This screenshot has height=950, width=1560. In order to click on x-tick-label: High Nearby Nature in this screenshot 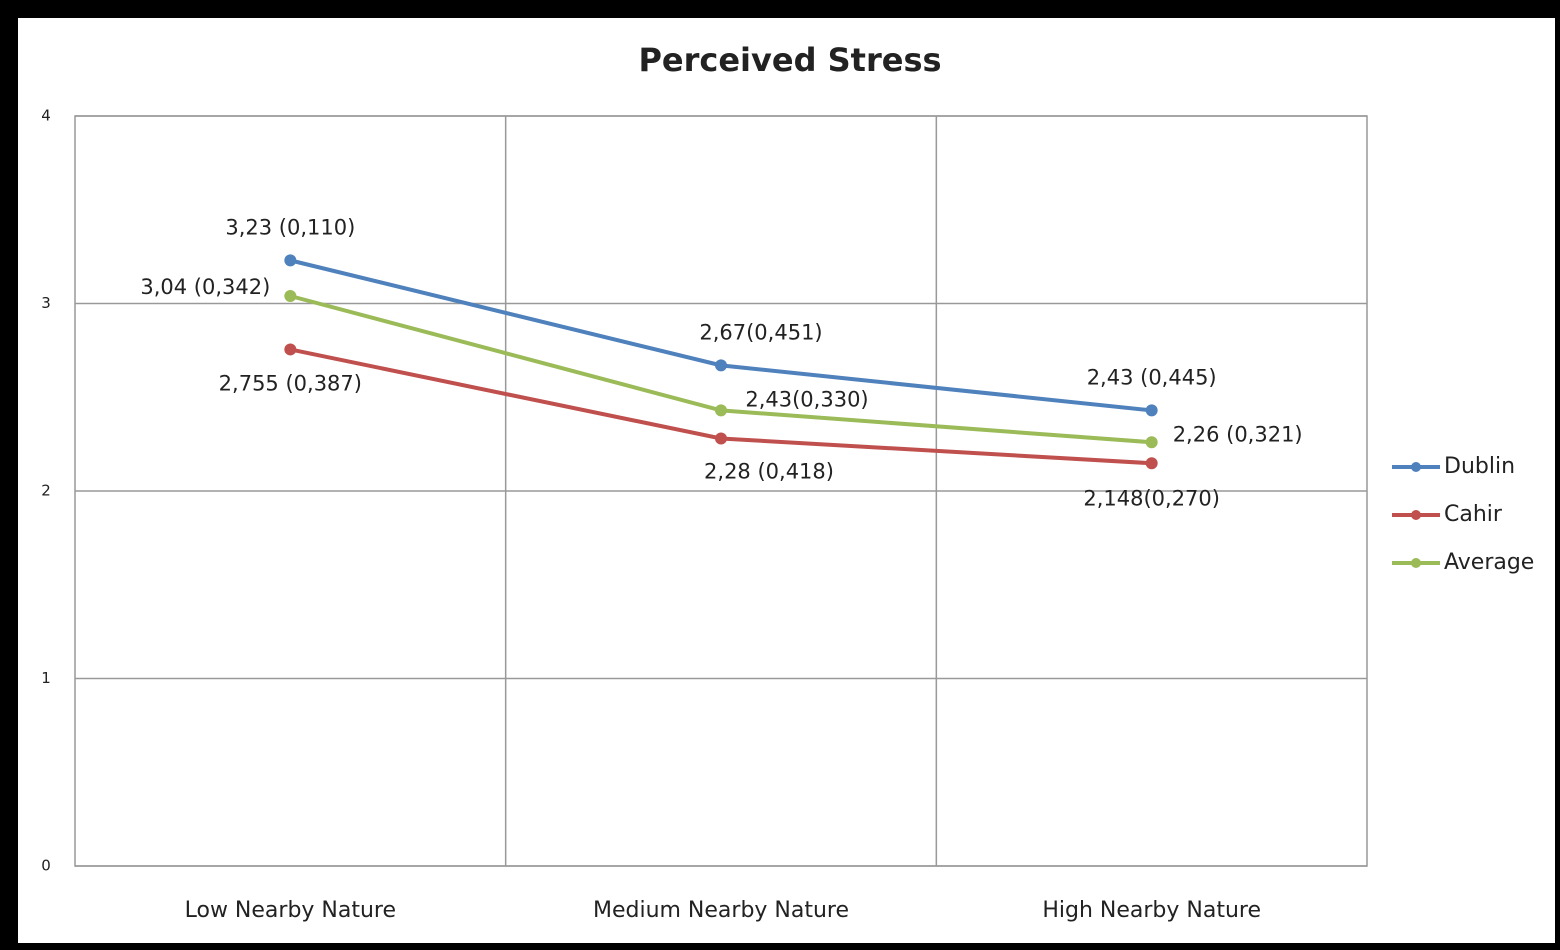, I will do `click(1151, 910)`.